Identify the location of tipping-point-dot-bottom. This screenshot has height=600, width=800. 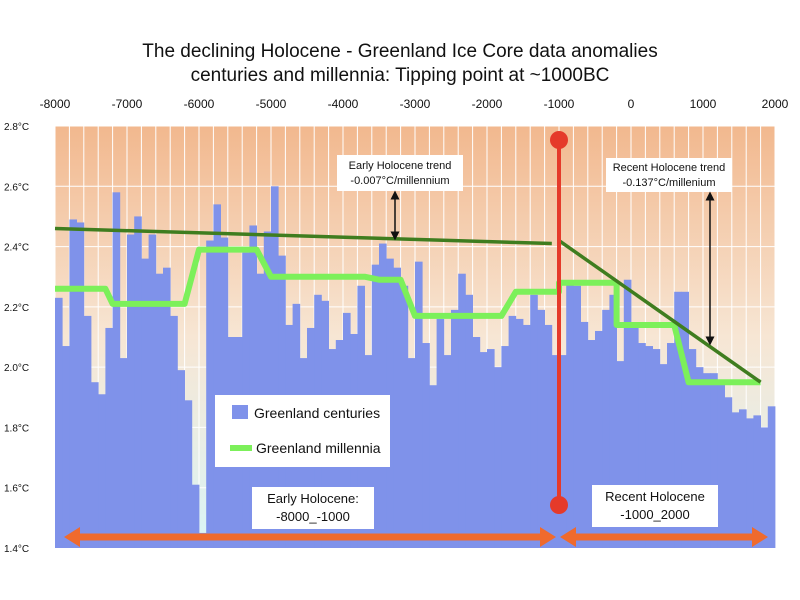
(559, 505).